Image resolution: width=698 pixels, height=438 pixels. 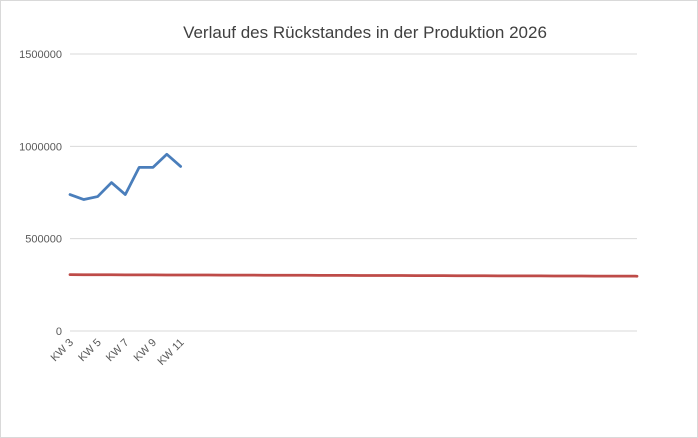 What do you see at coordinates (40, 147) in the screenshot?
I see `y-tick-label: 1000000` at bounding box center [40, 147].